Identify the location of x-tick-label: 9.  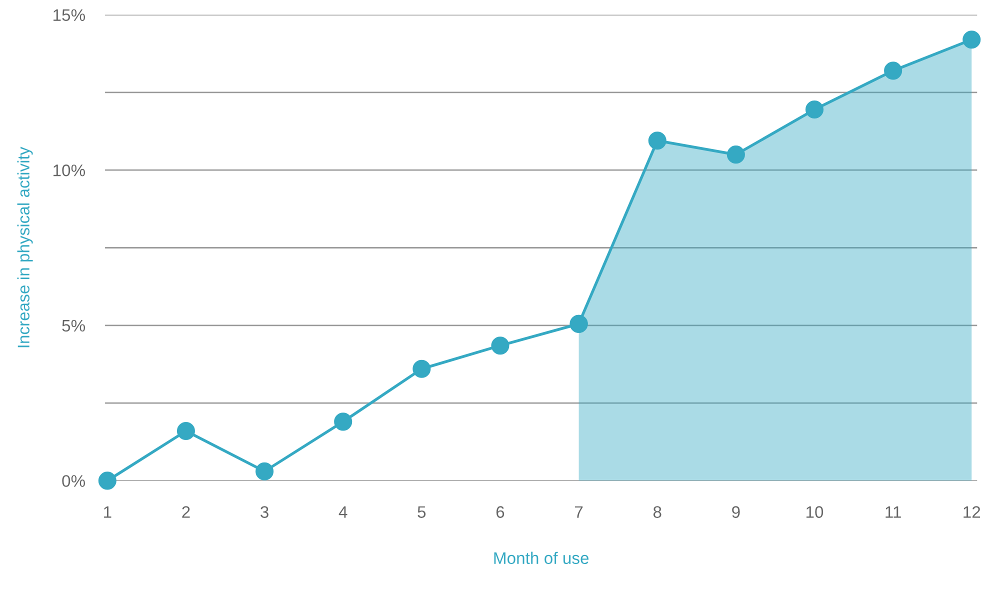
(736, 512).